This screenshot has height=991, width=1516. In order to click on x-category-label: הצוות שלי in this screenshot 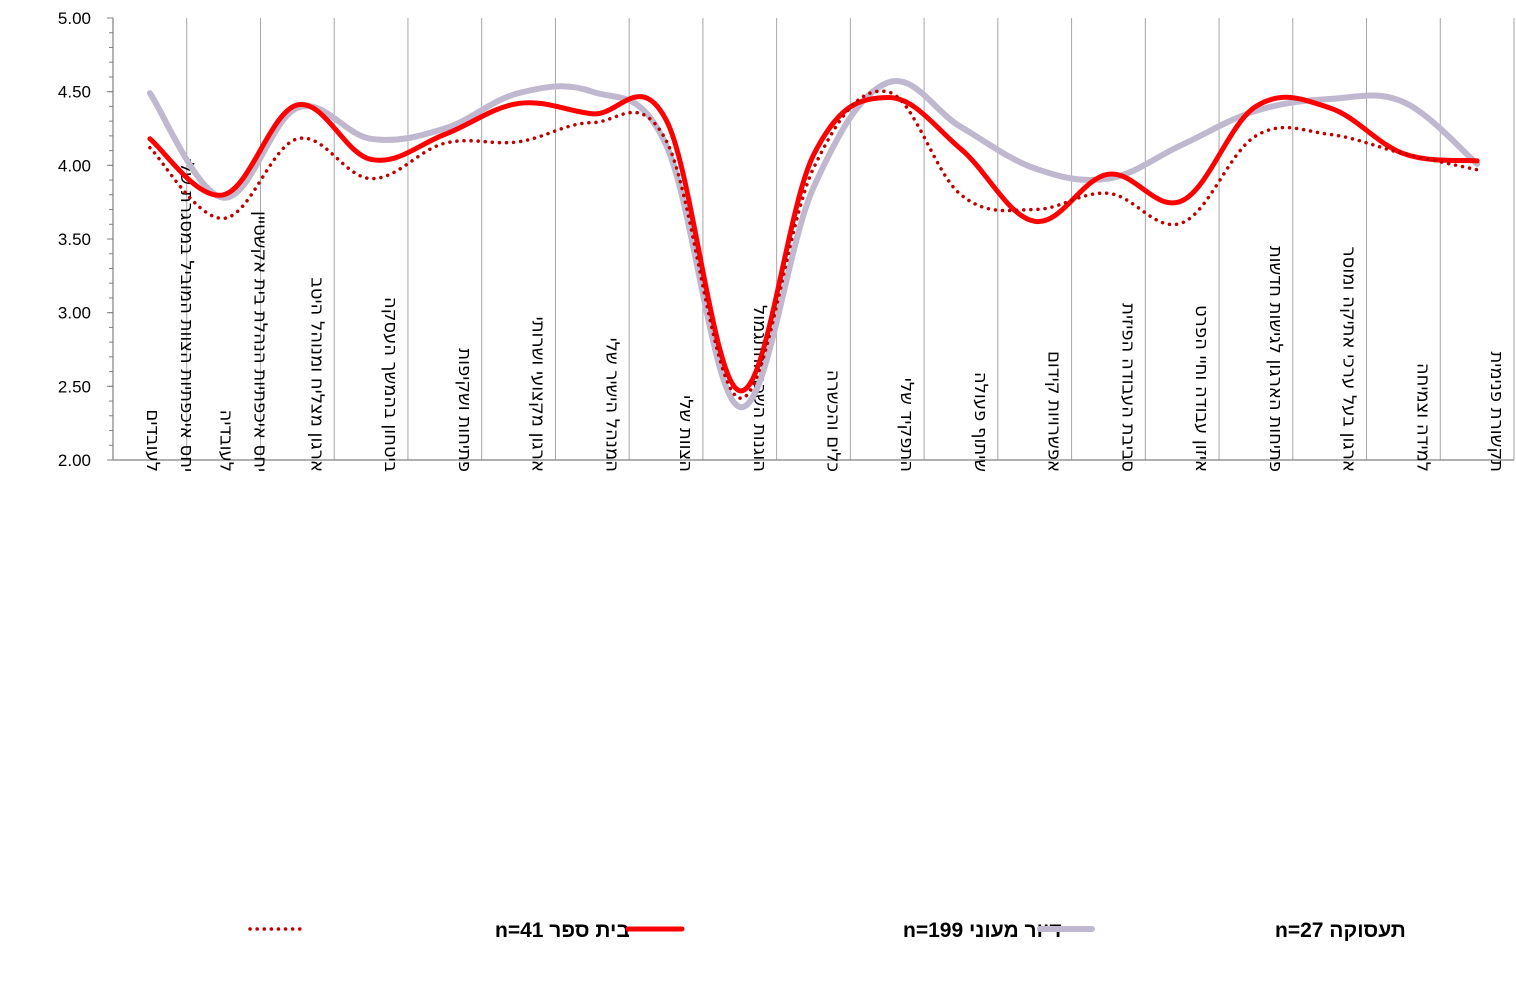, I will do `click(685, 433)`.